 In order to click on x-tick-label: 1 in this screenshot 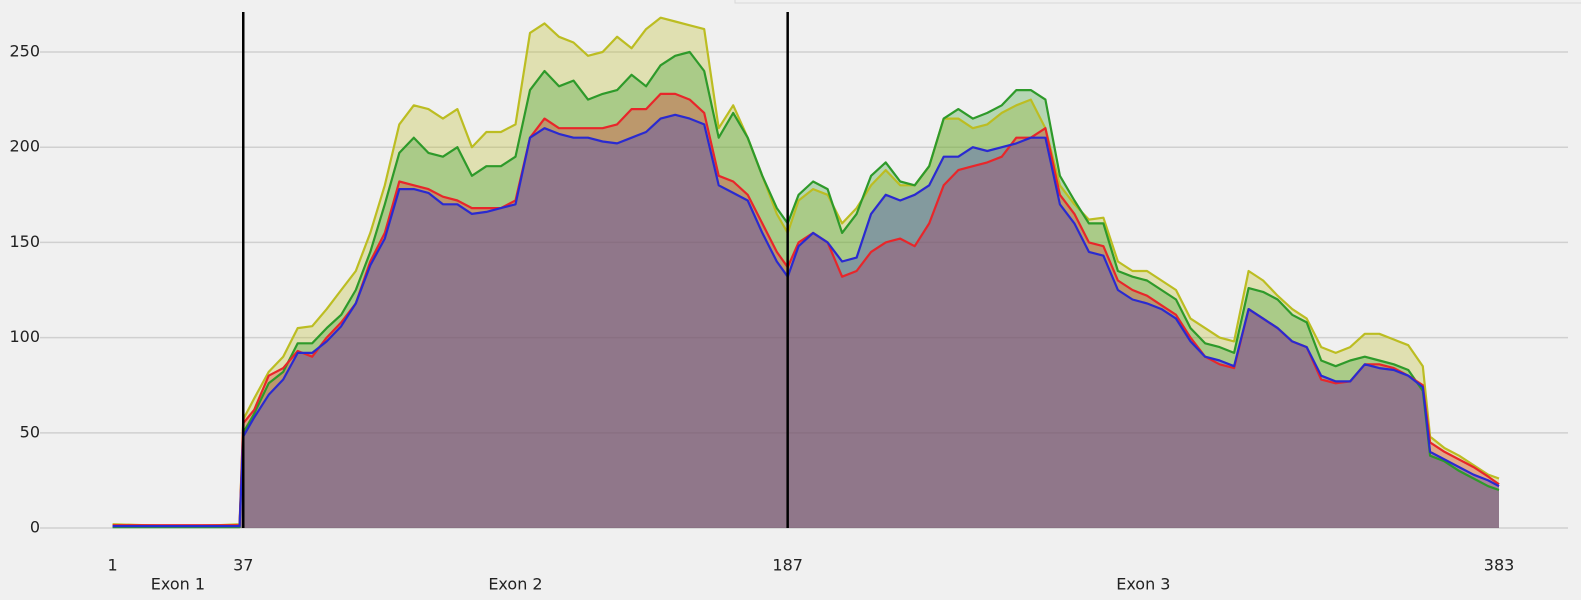, I will do `click(112, 565)`.